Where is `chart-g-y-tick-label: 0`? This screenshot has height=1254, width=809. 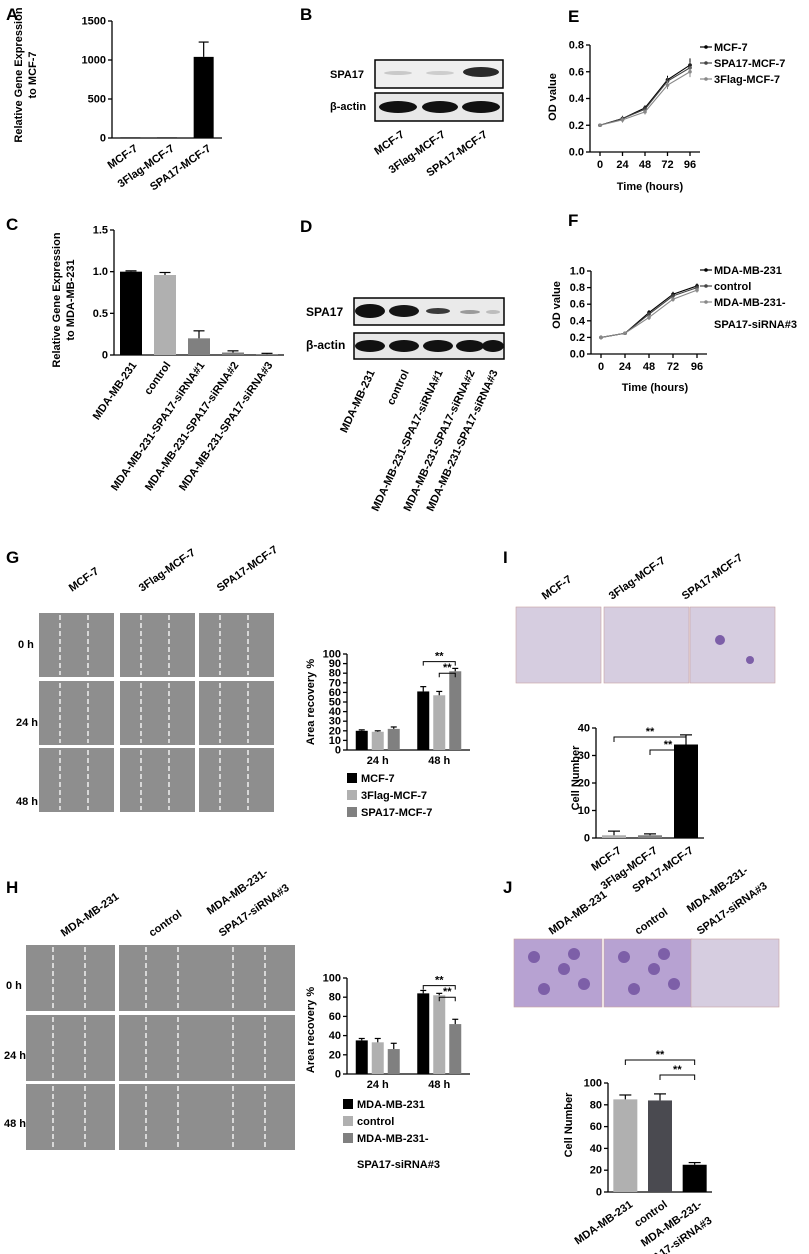 chart-g-y-tick-label: 0 is located at coordinates (338, 751).